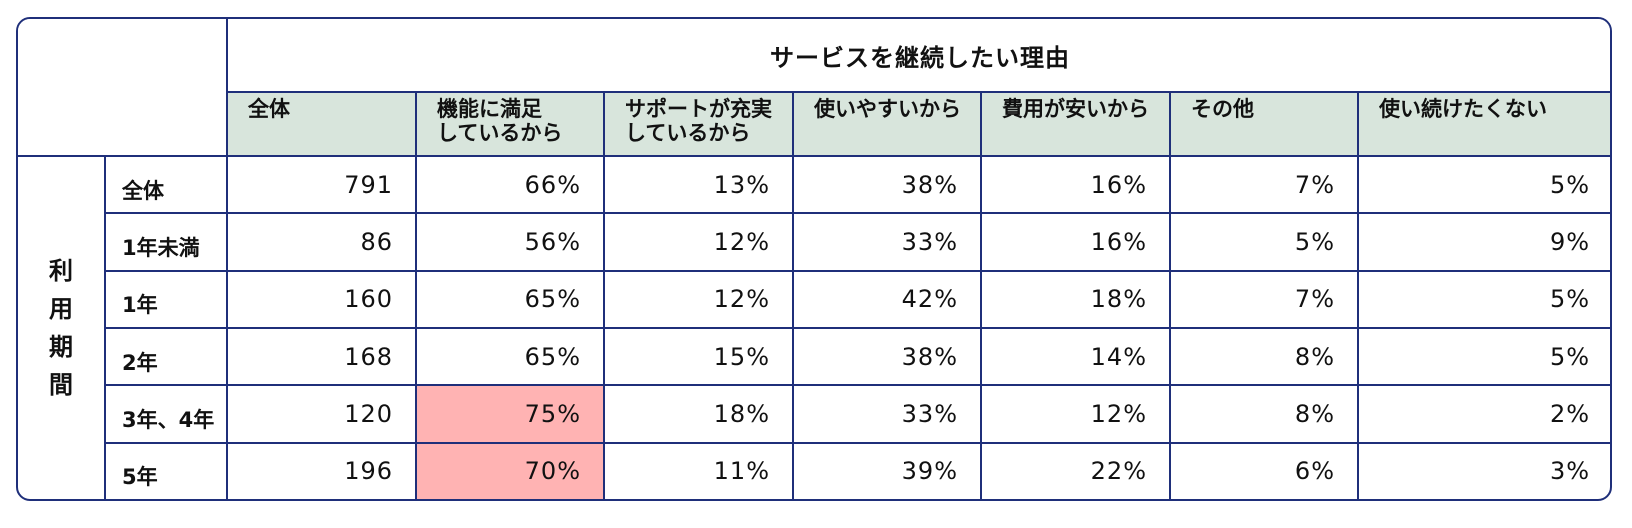 This screenshot has width=1632, height=528. Describe the element at coordinates (698, 124) in the screenshot. I see `column-header: サポートが充実 しているから` at that location.